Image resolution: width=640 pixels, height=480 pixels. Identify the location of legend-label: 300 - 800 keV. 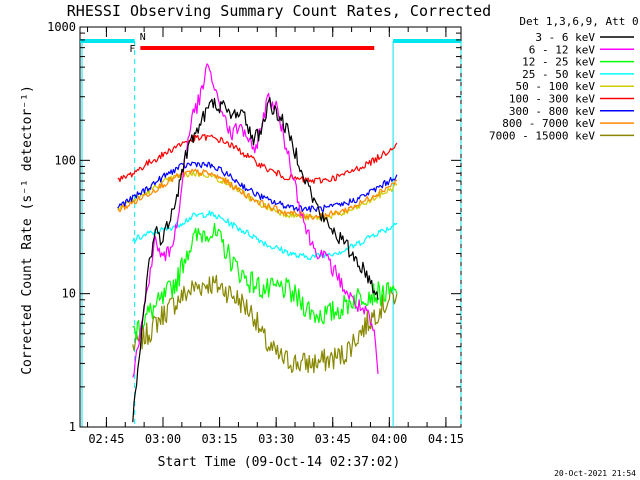
(552, 111).